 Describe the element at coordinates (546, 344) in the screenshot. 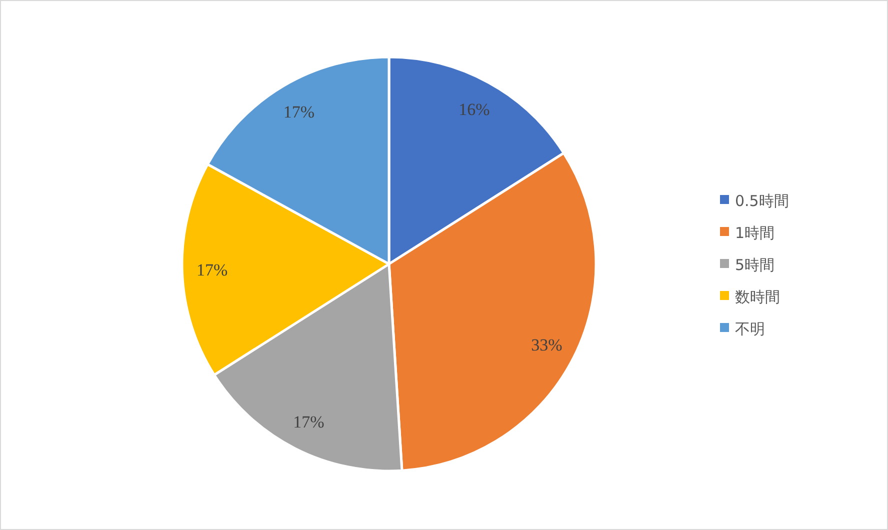

I see `data-label: 33%` at that location.